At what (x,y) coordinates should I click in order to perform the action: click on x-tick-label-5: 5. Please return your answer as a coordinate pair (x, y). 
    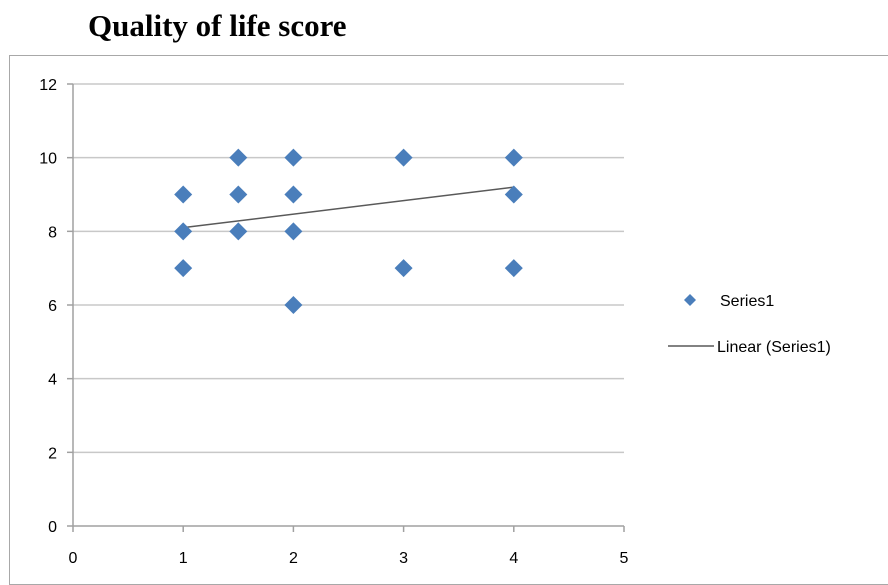
    Looking at the image, I should click on (624, 558).